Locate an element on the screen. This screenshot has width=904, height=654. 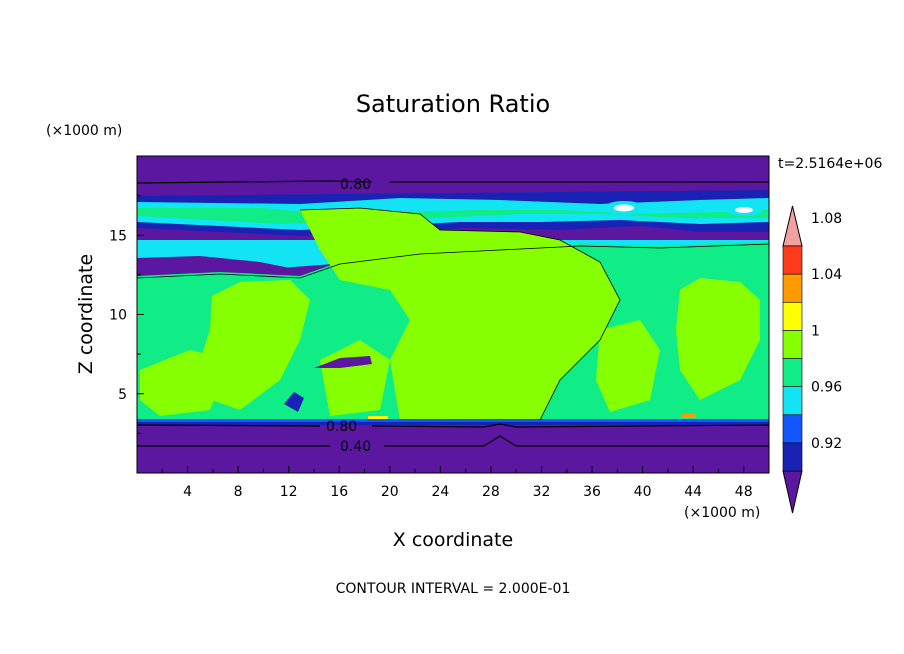
fill-purple-blob is located at coordinates (343, 362).